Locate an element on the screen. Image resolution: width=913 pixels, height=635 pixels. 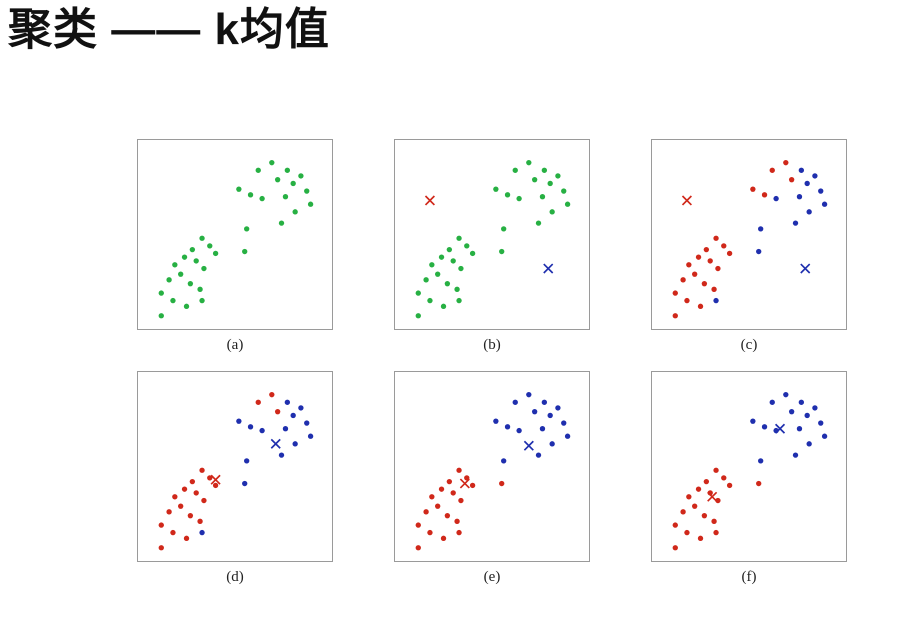
scatter-plot-d is located at coordinates (235, 466).